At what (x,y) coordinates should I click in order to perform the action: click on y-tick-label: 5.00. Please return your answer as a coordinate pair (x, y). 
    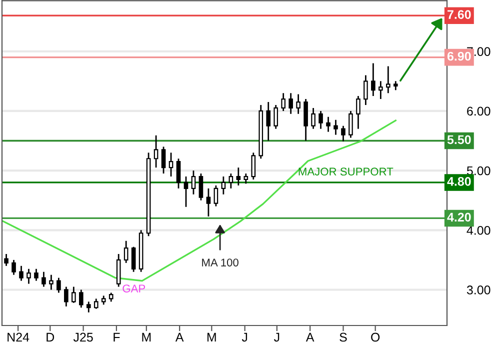
    Looking at the image, I should click on (478, 171).